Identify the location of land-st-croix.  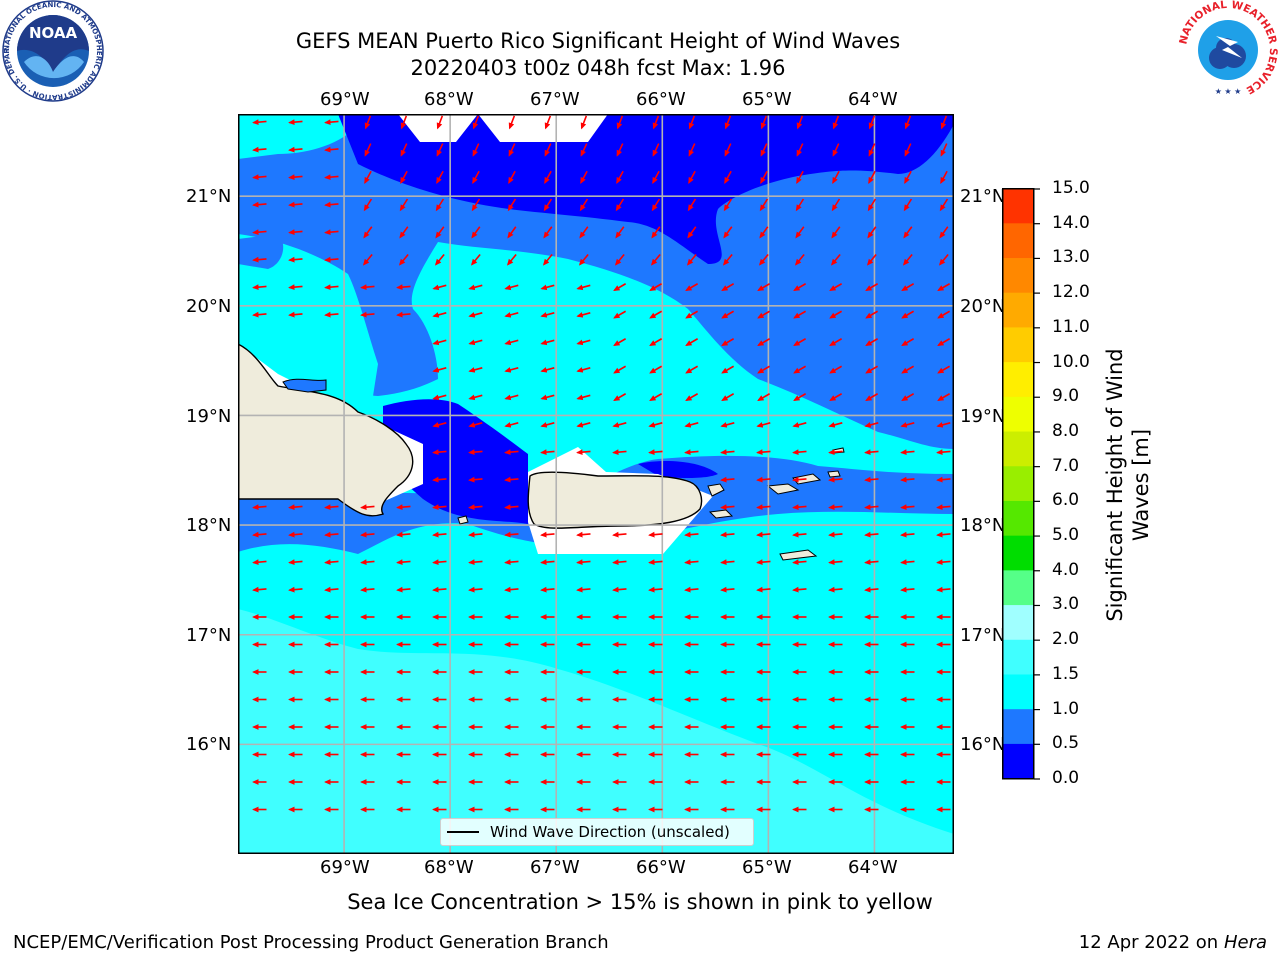
(798, 555).